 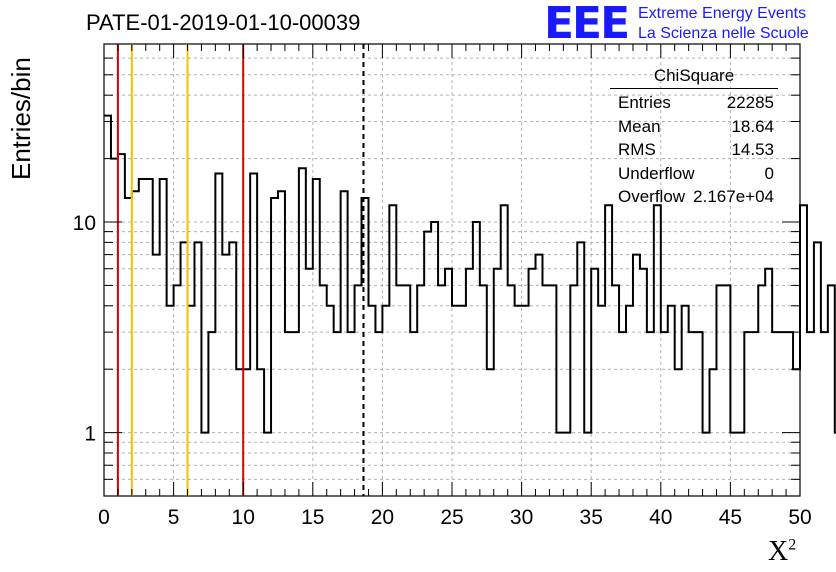 I want to click on y-tick-label: 1, so click(x=90, y=434).